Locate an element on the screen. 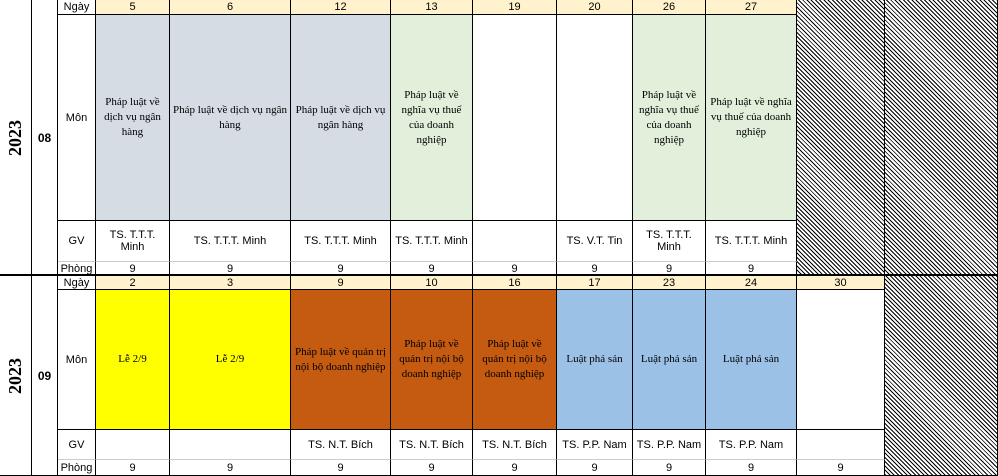 The image size is (998, 476). day-cell: 26 is located at coordinates (669, 7).